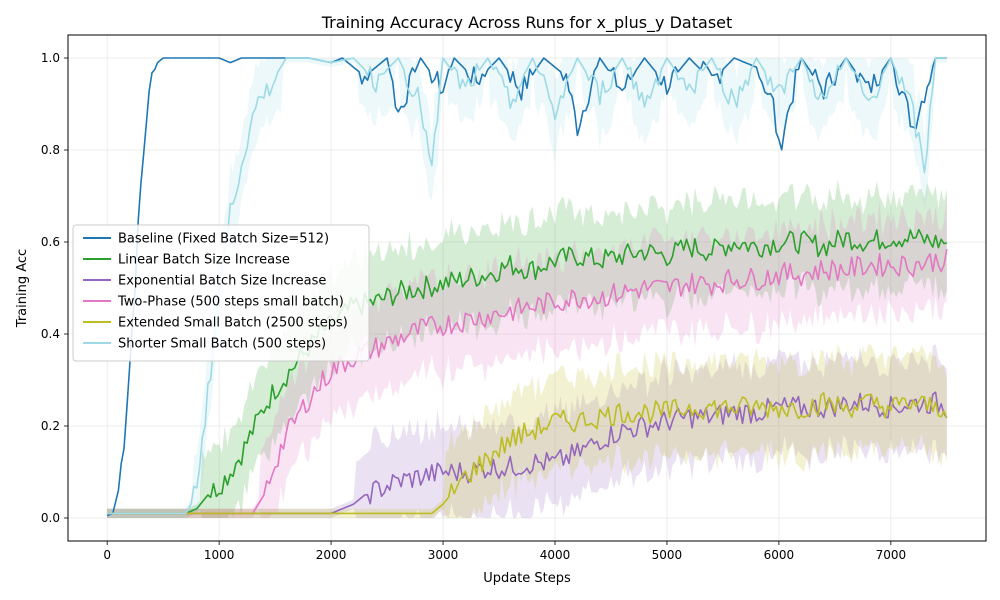  What do you see at coordinates (779, 555) in the screenshot?
I see `x-tick-label: 6000` at bounding box center [779, 555].